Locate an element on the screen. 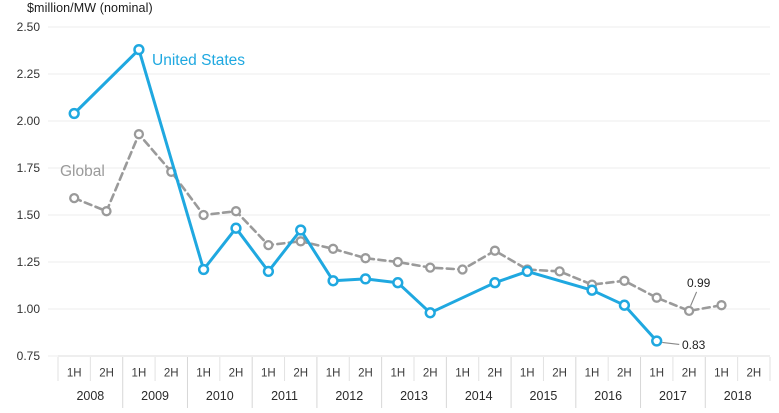  y-axis-tick-label: 1.00 is located at coordinates (29, 309).